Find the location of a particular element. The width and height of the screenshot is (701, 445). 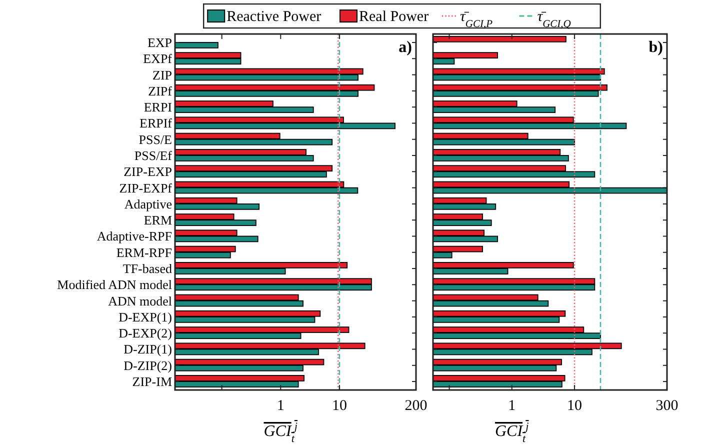

y-tick-label: ERM is located at coordinates (158, 220).